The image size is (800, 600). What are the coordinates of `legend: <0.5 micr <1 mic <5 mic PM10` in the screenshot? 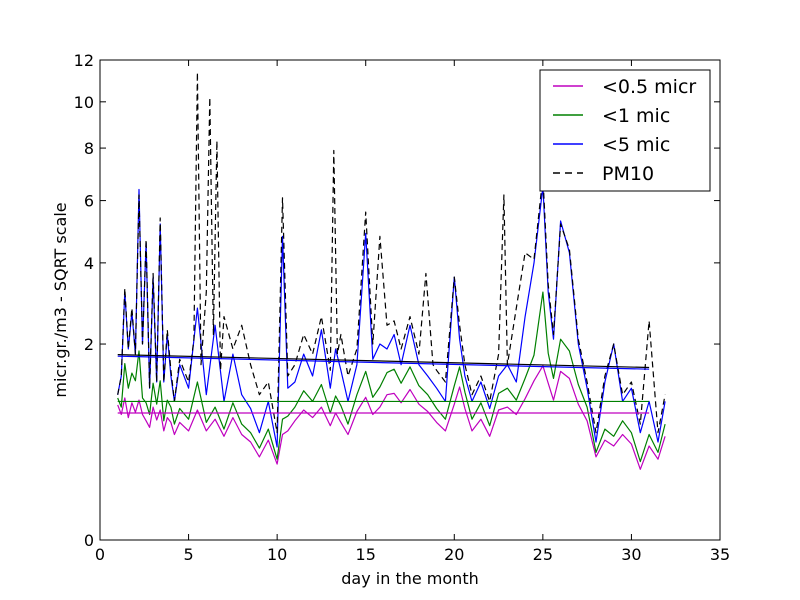 It's located at (625, 130).